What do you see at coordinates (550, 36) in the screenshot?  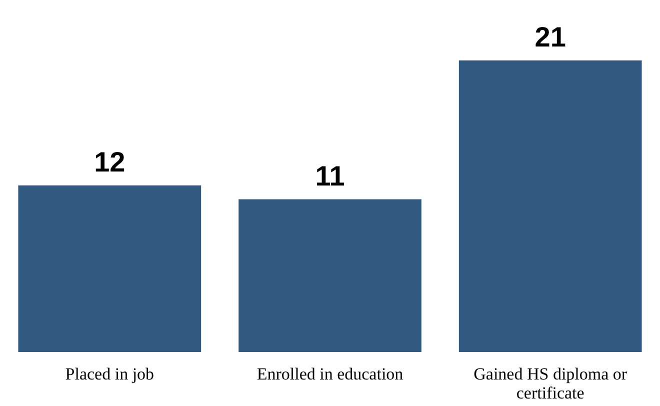 I see `data-label: 21` at bounding box center [550, 36].